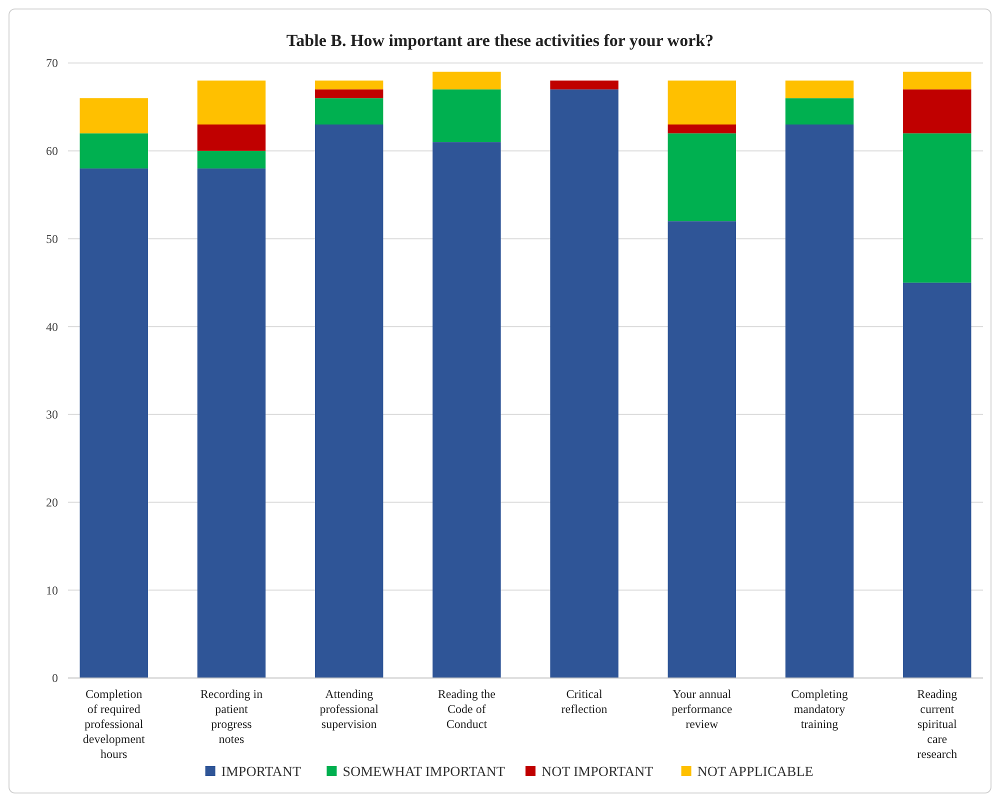 This screenshot has width=1000, height=802. What do you see at coordinates (52, 151) in the screenshot?
I see `y-tick-label: 60` at bounding box center [52, 151].